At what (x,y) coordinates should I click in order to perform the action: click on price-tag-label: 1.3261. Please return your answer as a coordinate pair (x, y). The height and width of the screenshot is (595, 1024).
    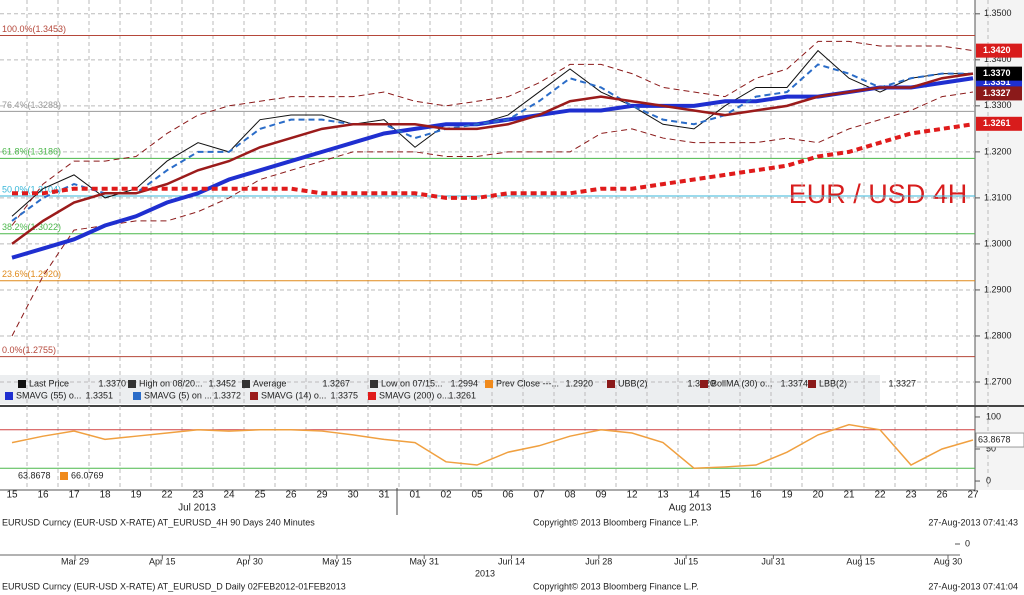
    Looking at the image, I should click on (997, 123).